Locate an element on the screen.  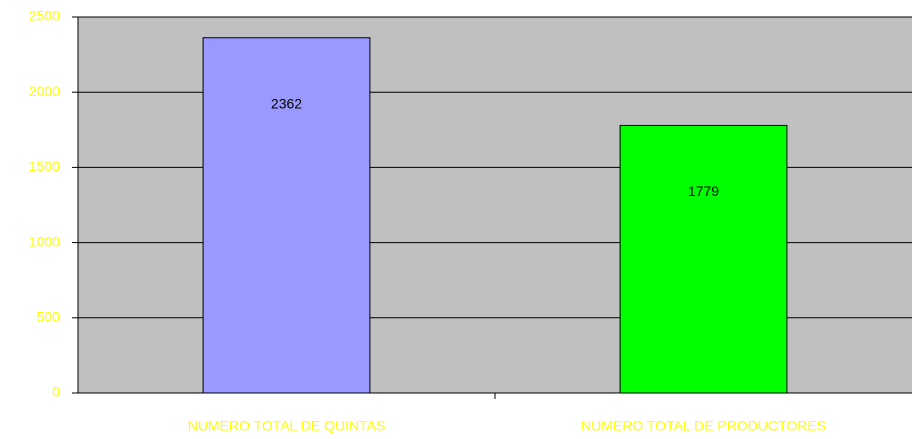
y-tick-label: 2000 is located at coordinates (44, 91).